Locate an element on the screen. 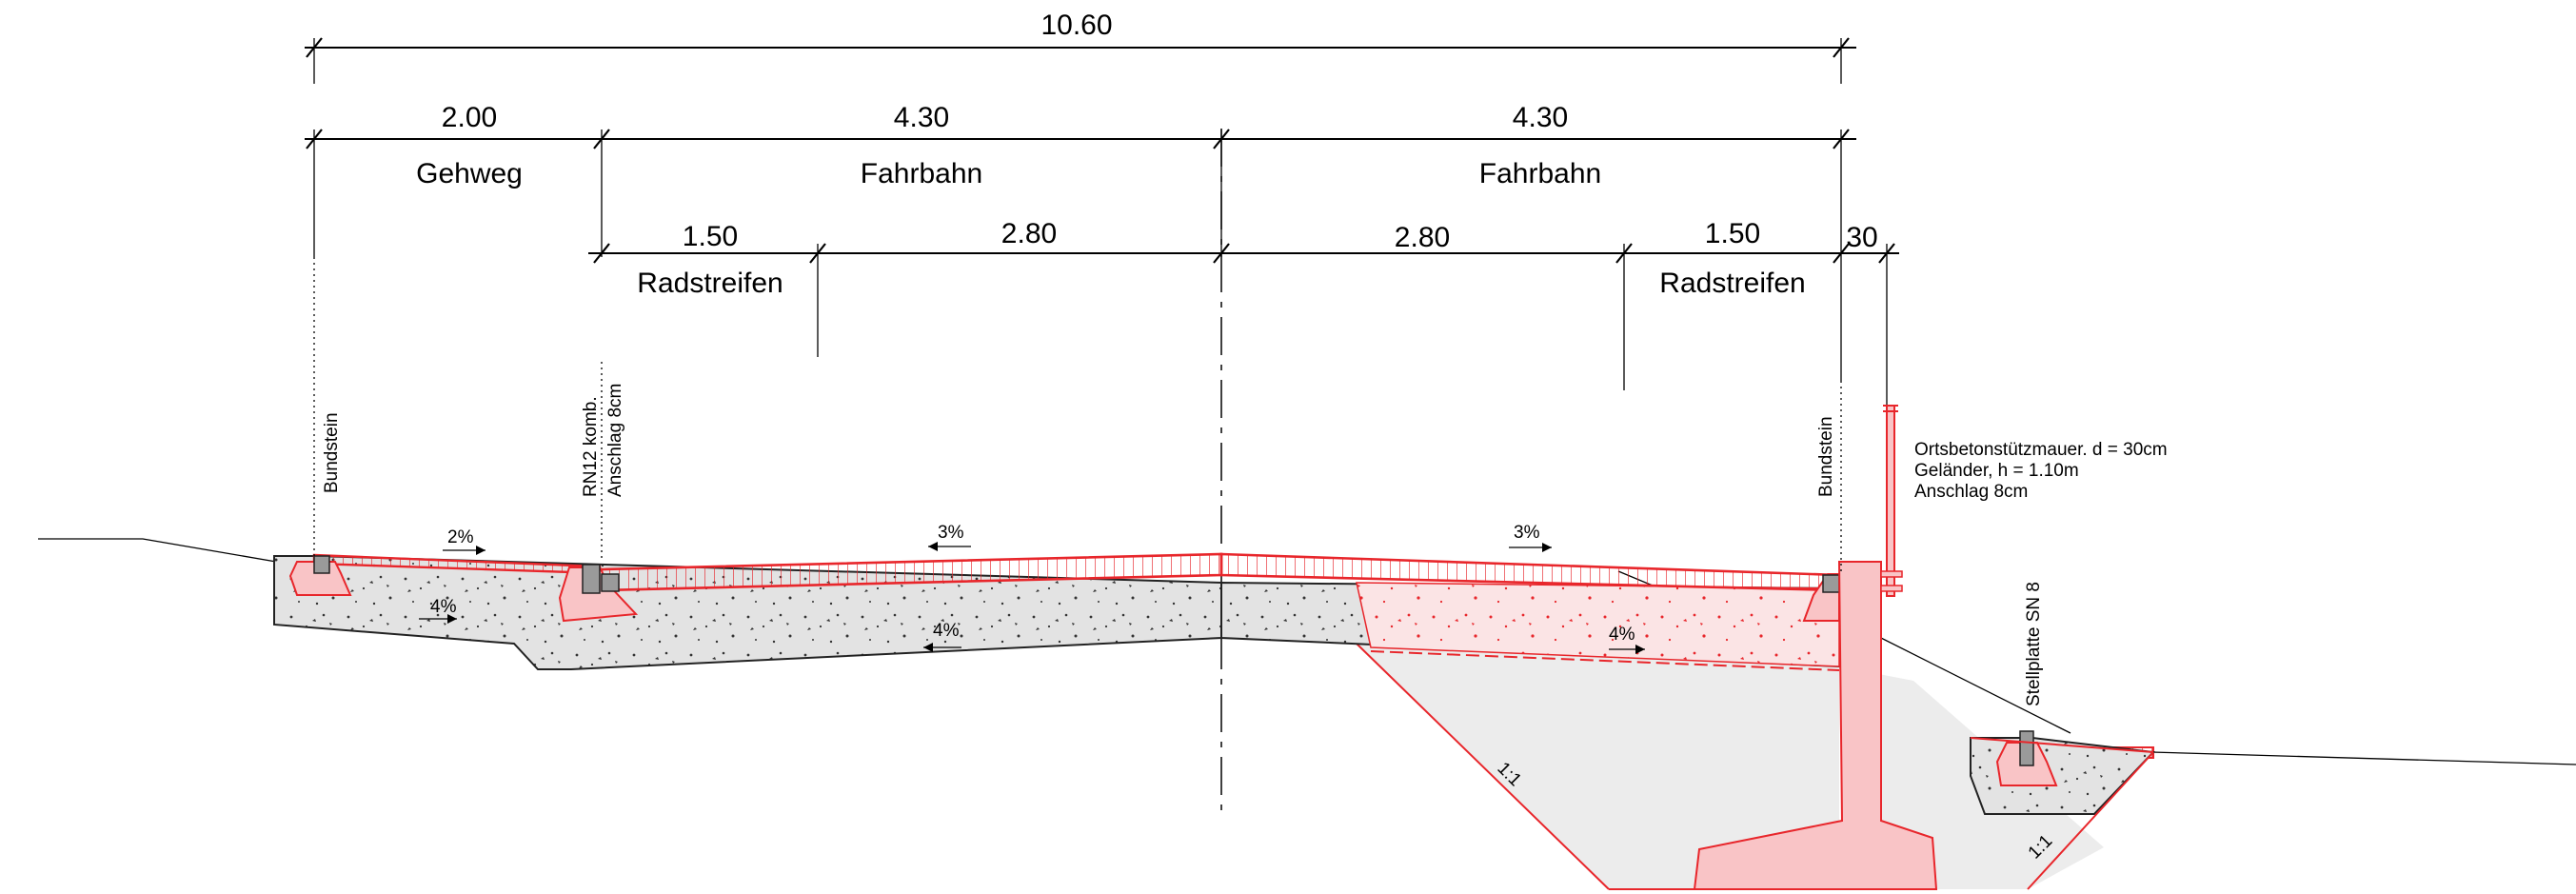 Image resolution: width=2576 pixels, height=894 pixels. zone-fahrbahn-left: Fahrbahn is located at coordinates (921, 174).